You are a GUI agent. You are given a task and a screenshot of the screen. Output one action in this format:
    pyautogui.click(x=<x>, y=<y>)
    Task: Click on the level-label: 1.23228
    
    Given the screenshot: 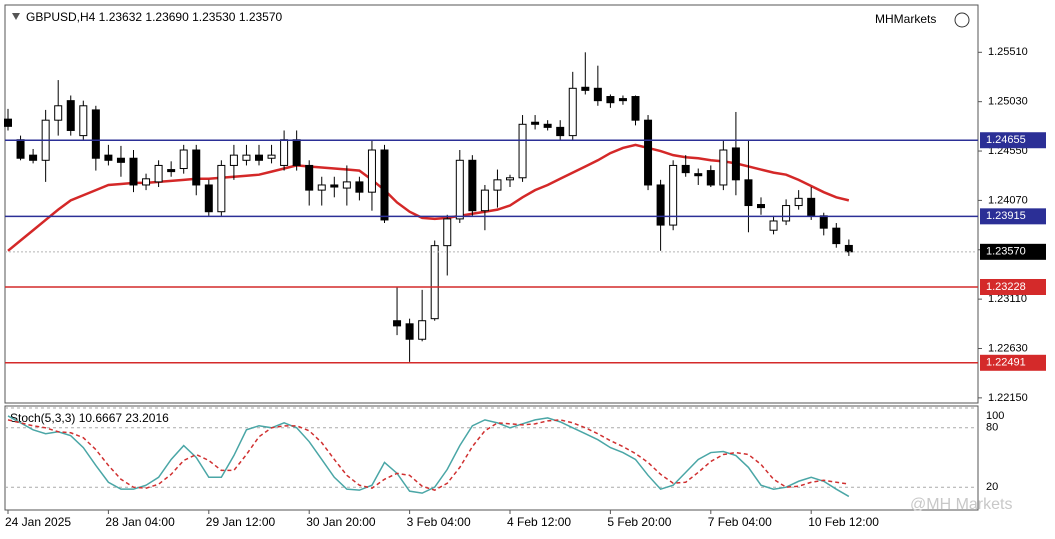 What is the action you would take?
    pyautogui.click(x=1006, y=287)
    